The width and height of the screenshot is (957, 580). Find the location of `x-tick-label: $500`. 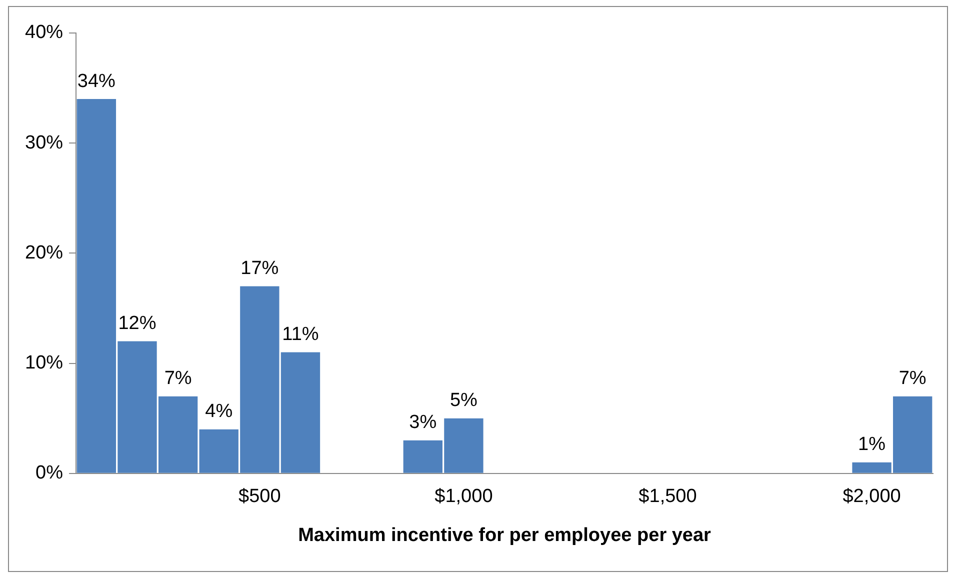

x-tick-label: $500 is located at coordinates (259, 497).